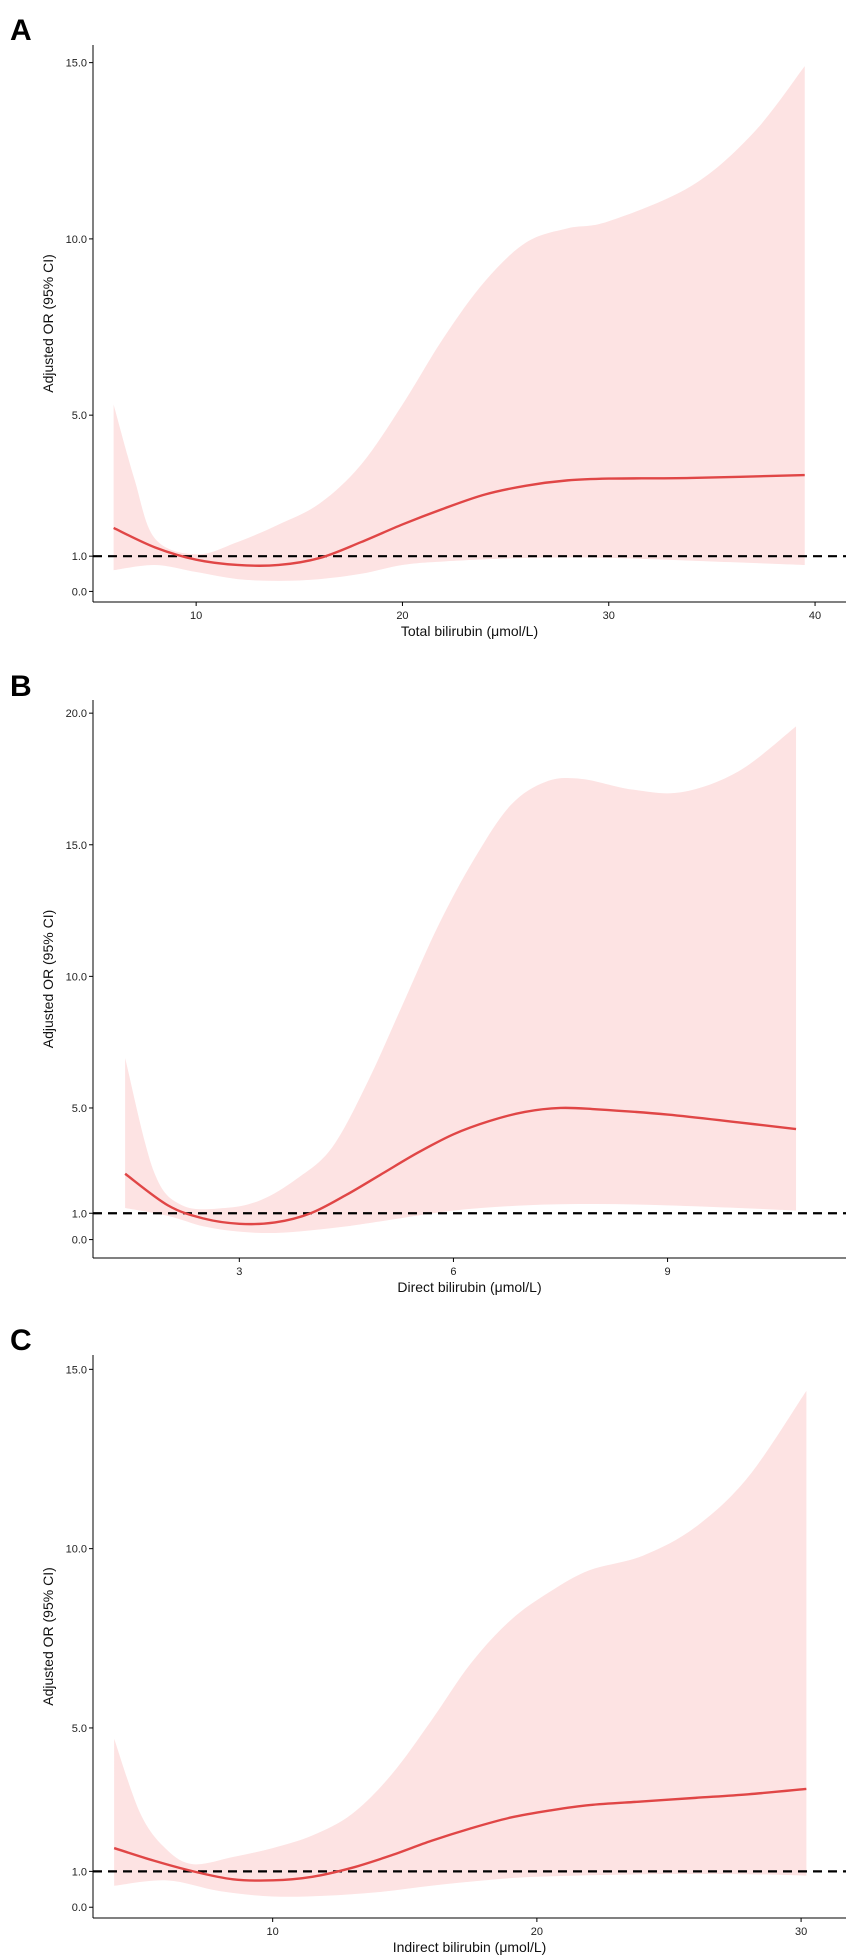 This screenshot has height=1958, width=854. I want to click on x-axis-title: Direct bilirubin (μmol/L), so click(469, 1287).